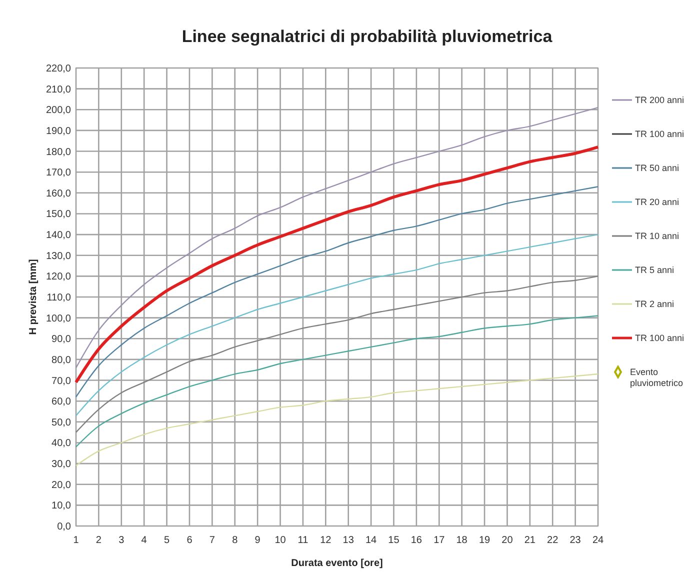 The image size is (700, 576). What do you see at coordinates (337, 419) in the screenshot?
I see `line-series` at bounding box center [337, 419].